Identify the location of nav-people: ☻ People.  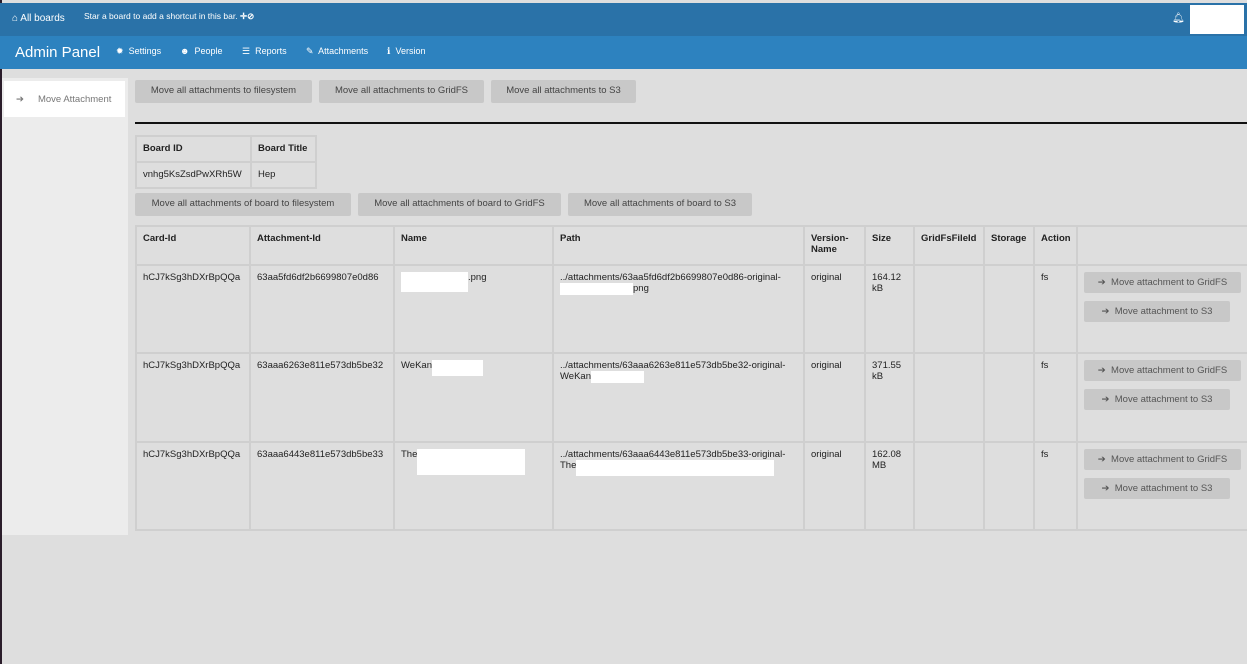
(201, 51).